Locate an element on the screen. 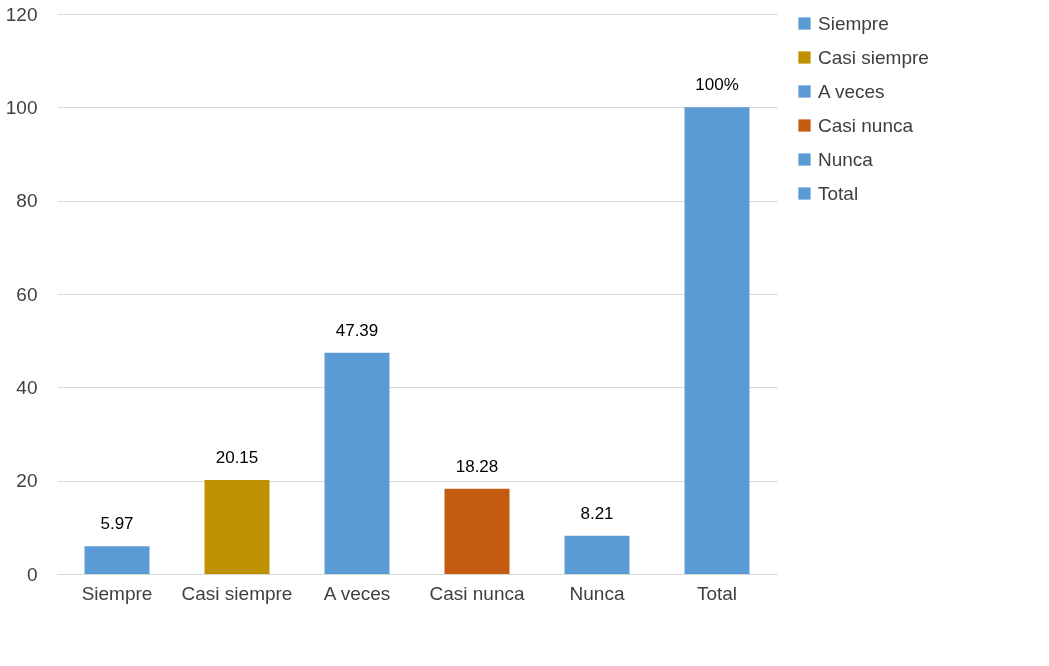  x-tick-label: Casi siempre is located at coordinates (237, 593).